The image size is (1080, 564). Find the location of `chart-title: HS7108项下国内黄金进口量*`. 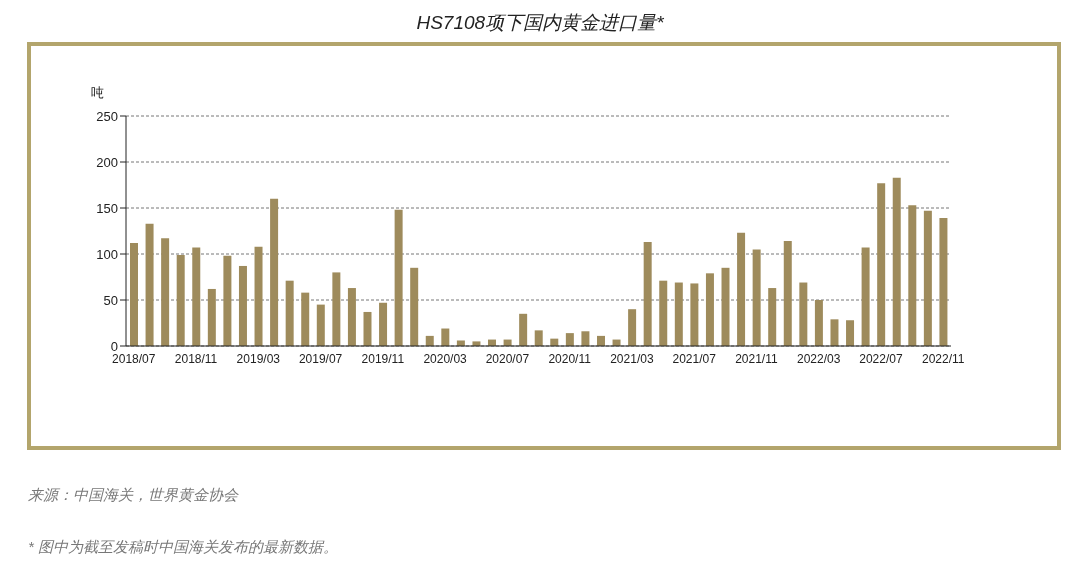

chart-title: HS7108项下国内黄金进口量* is located at coordinates (540, 23).